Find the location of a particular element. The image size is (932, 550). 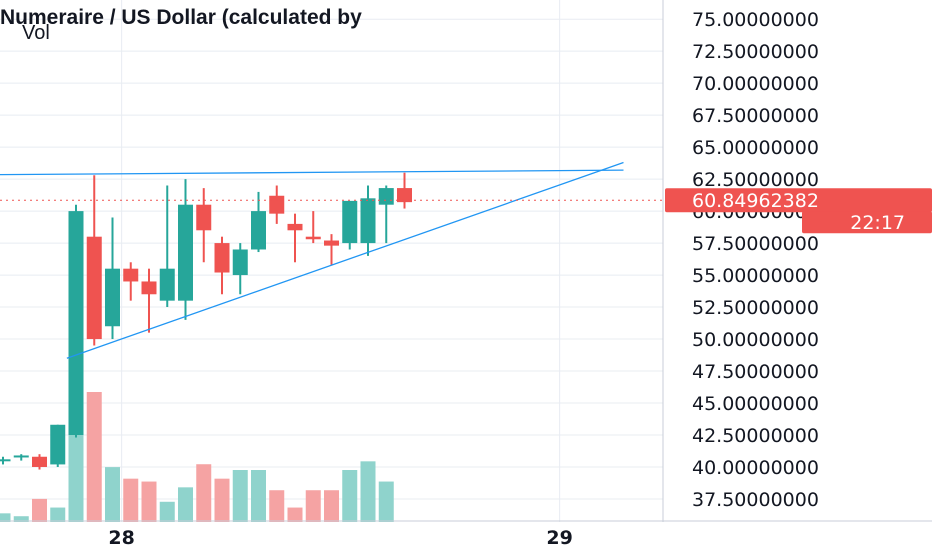

price-tick-label: 42.50000000 is located at coordinates (755, 436).